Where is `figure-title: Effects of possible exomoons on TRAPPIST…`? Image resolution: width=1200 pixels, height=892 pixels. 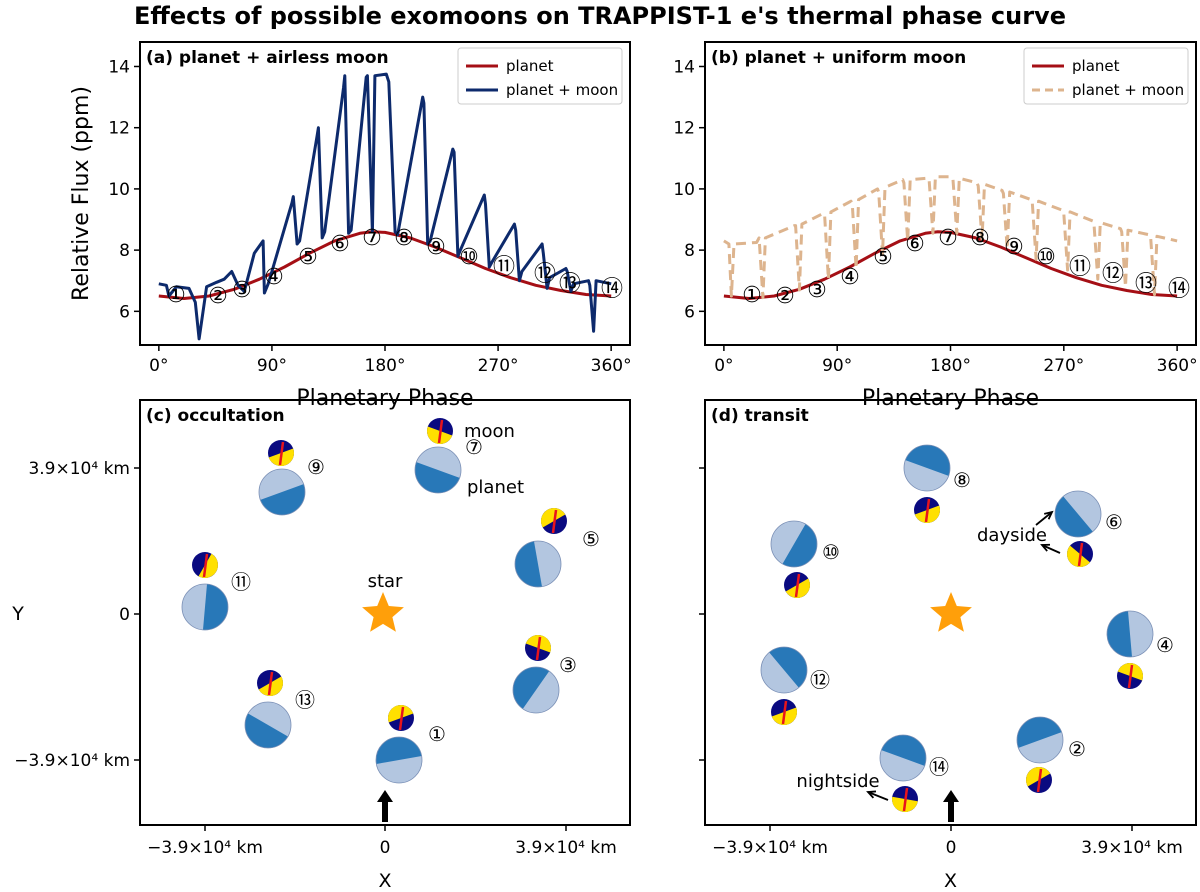 figure-title: Effects of possible exomoons on TRAPPIST… is located at coordinates (600, 16).